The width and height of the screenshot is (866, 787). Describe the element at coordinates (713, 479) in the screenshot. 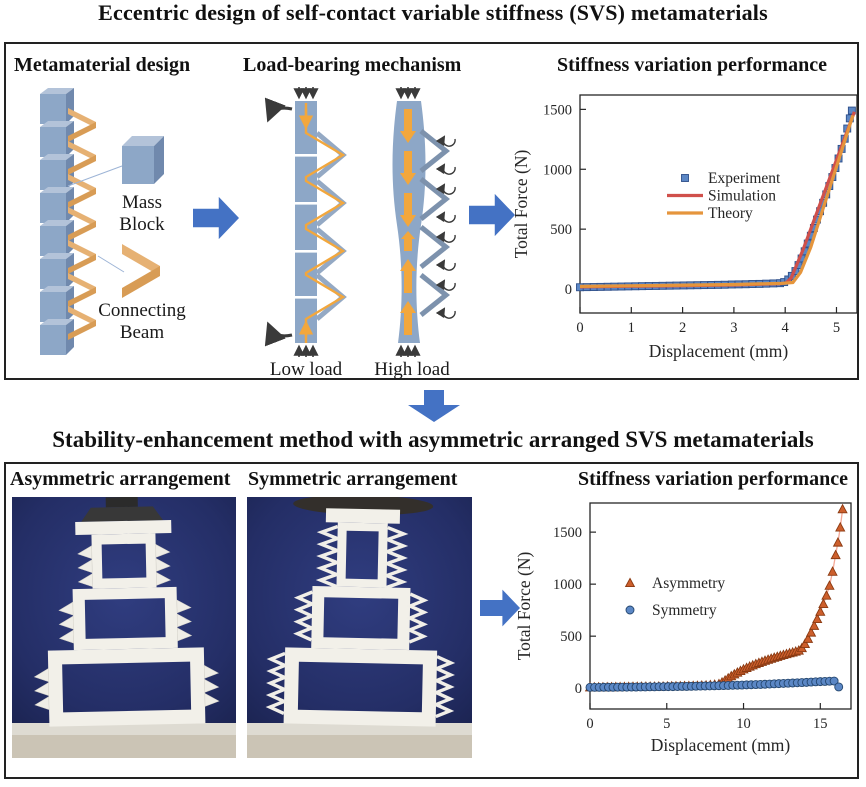

I see `header-stiffness-performance-bottom: Stiffness variation performance` at that location.